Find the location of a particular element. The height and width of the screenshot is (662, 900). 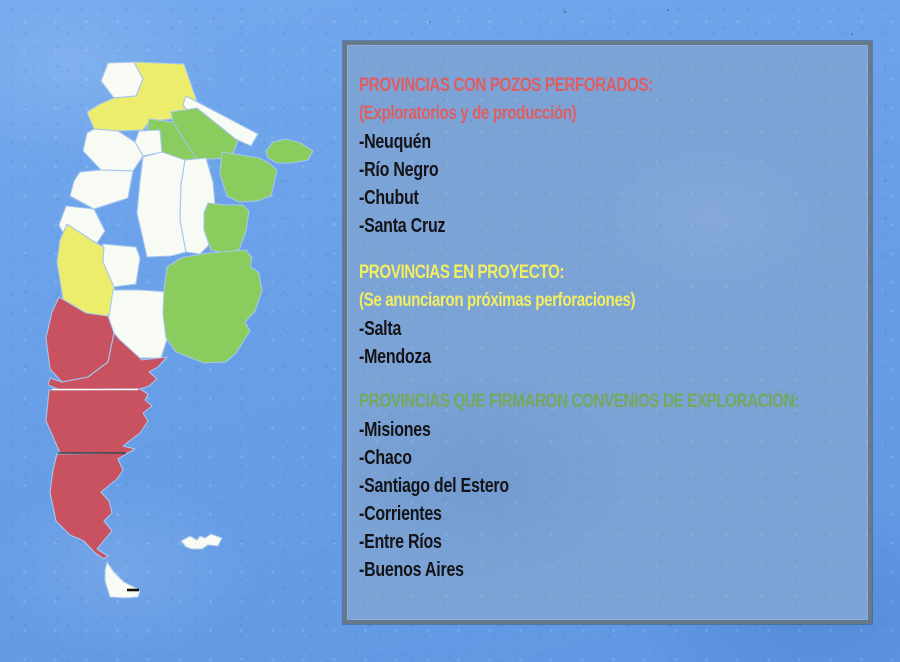

legend-item: -Mendoza is located at coordinates (395, 357).